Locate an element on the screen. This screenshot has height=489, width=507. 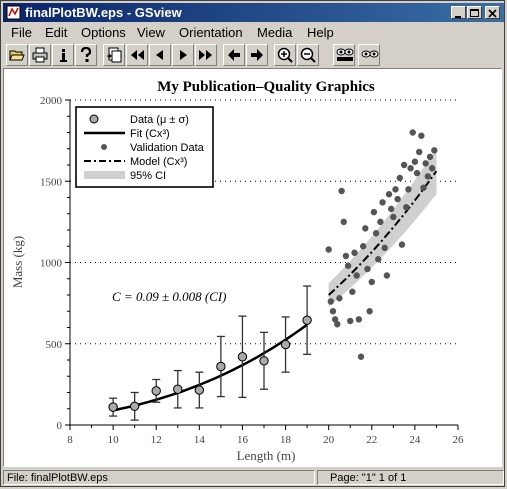
eye-abc-icon is located at coordinates (345, 54).